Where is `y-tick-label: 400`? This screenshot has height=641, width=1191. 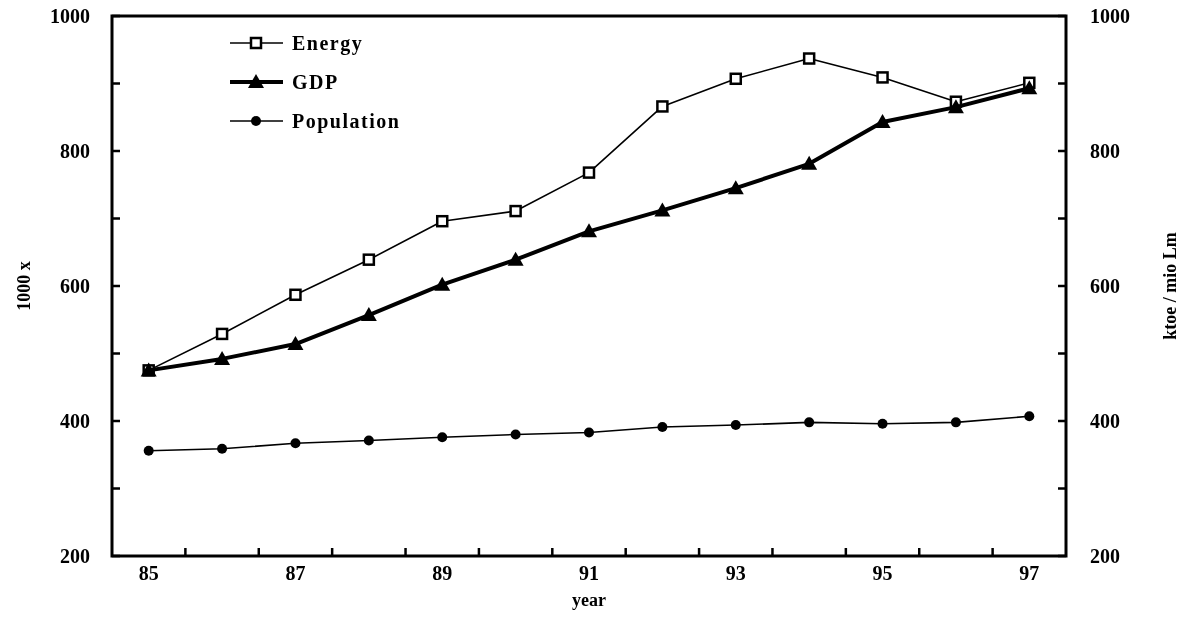
y-tick-label: 400 is located at coordinates (75, 421).